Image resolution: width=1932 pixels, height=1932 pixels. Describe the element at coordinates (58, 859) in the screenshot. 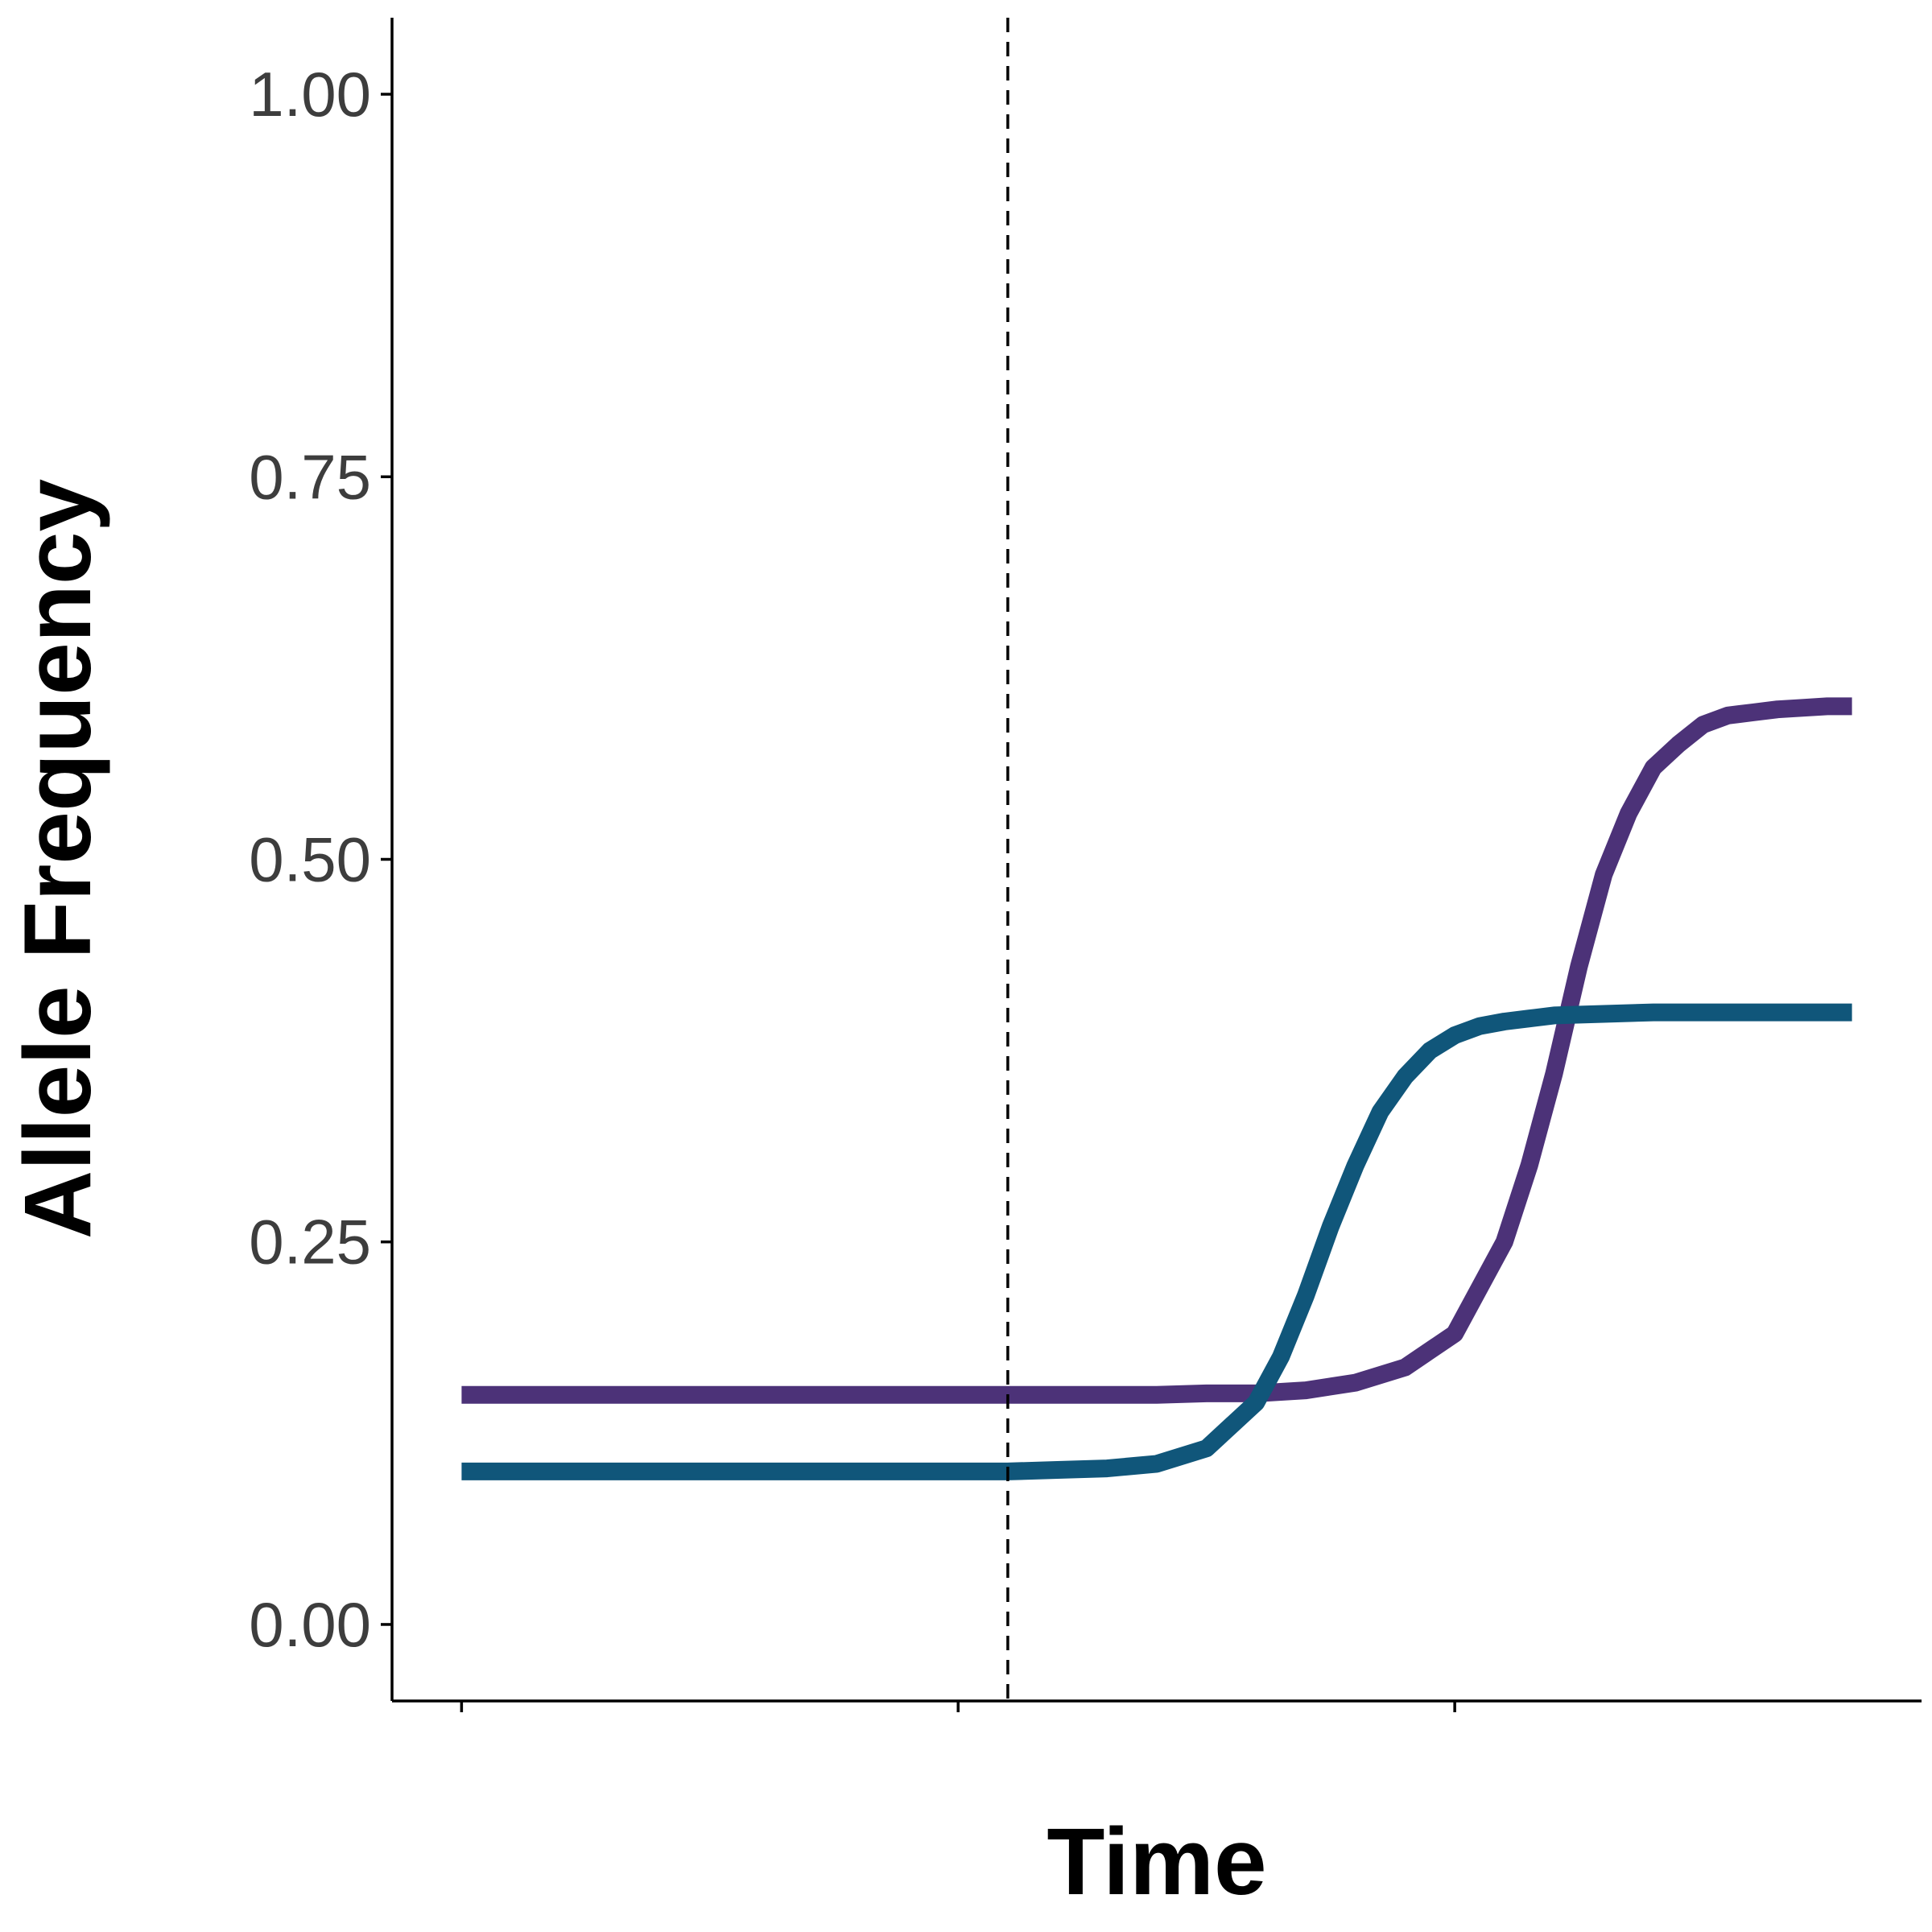

I see `y-axis-title: Allele Frequency` at that location.